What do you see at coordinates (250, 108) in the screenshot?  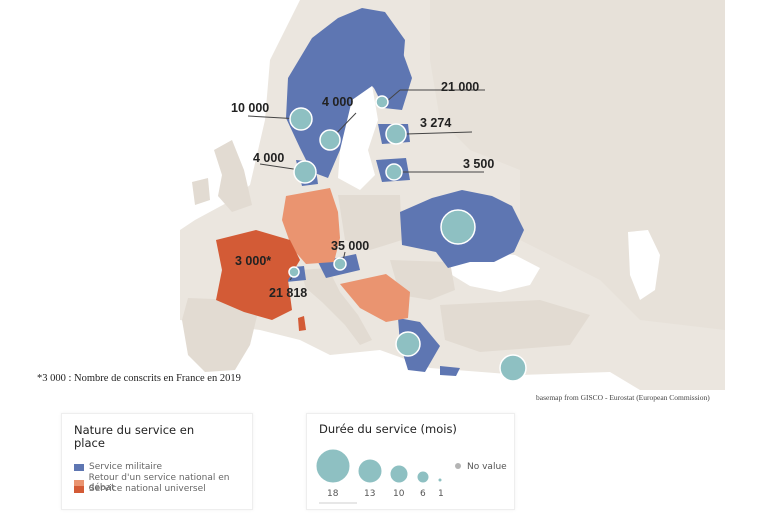 I see `label-norway-value: 10 000` at bounding box center [250, 108].